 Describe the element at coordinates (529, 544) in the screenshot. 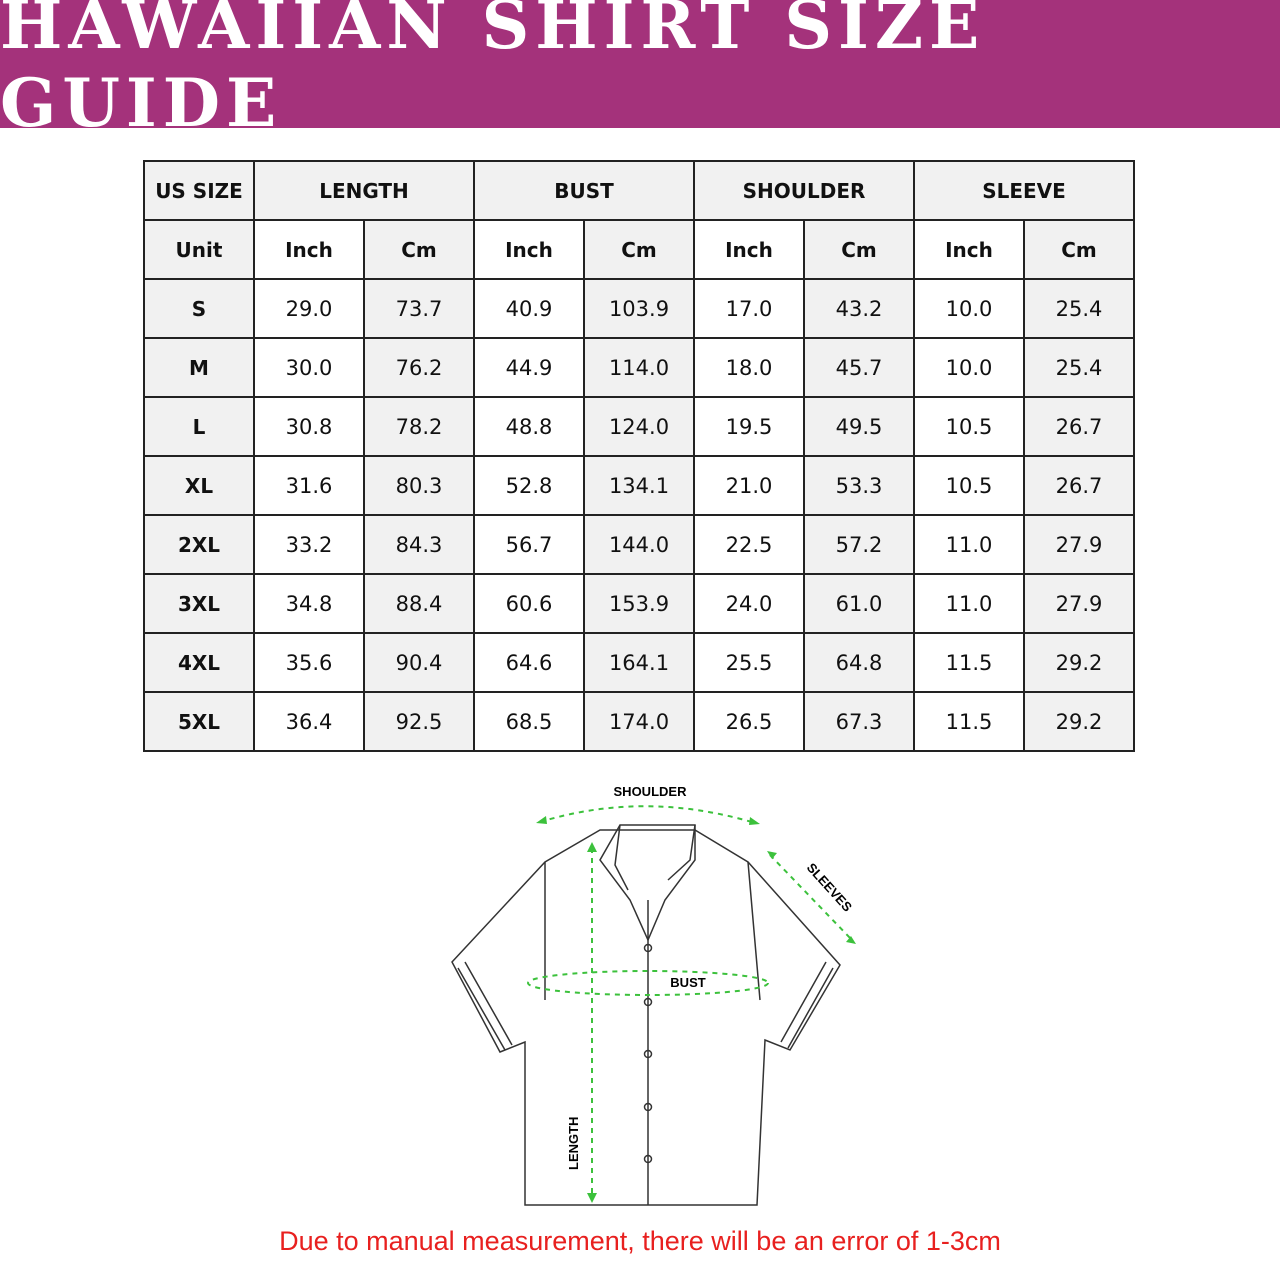

I see `value-cell: 56.7` at that location.